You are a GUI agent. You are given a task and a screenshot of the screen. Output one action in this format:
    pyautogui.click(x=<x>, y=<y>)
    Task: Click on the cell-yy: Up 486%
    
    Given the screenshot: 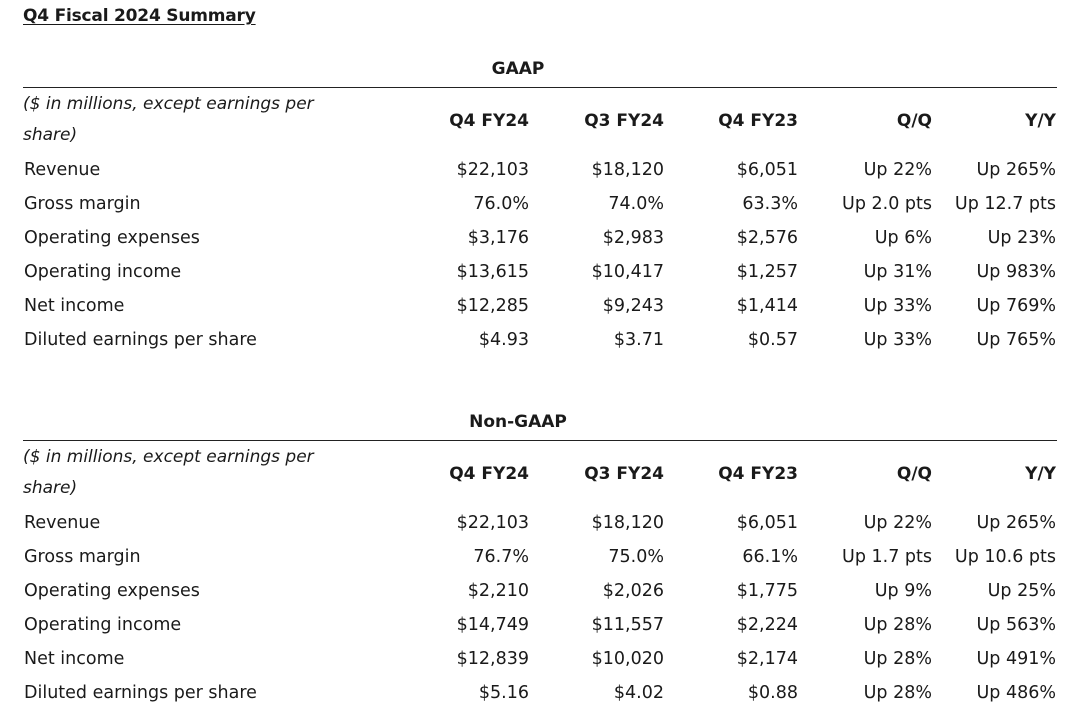 What is the action you would take?
    pyautogui.click(x=1016, y=693)
    